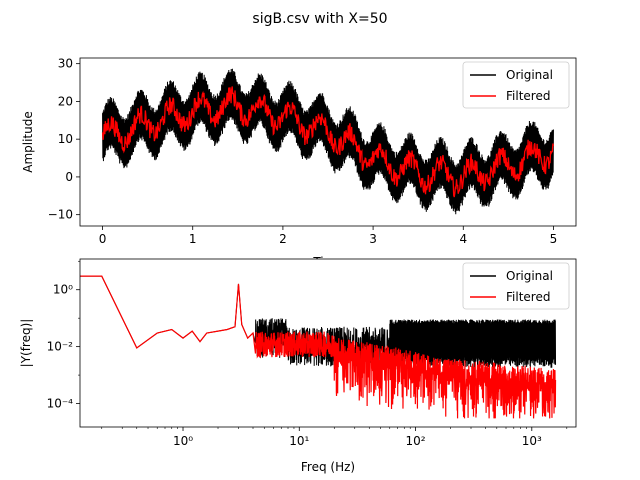  What do you see at coordinates (415, 441) in the screenshot?
I see `freq-xtick-label: 10²` at bounding box center [415, 441].